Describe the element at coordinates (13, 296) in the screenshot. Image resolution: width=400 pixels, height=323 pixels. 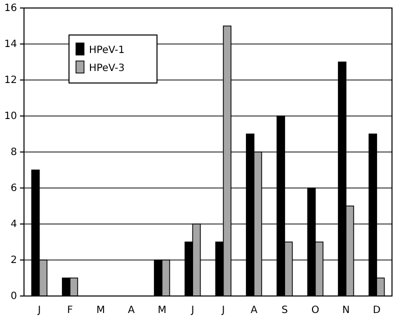
I see `y-tick-label: 0` at that location.